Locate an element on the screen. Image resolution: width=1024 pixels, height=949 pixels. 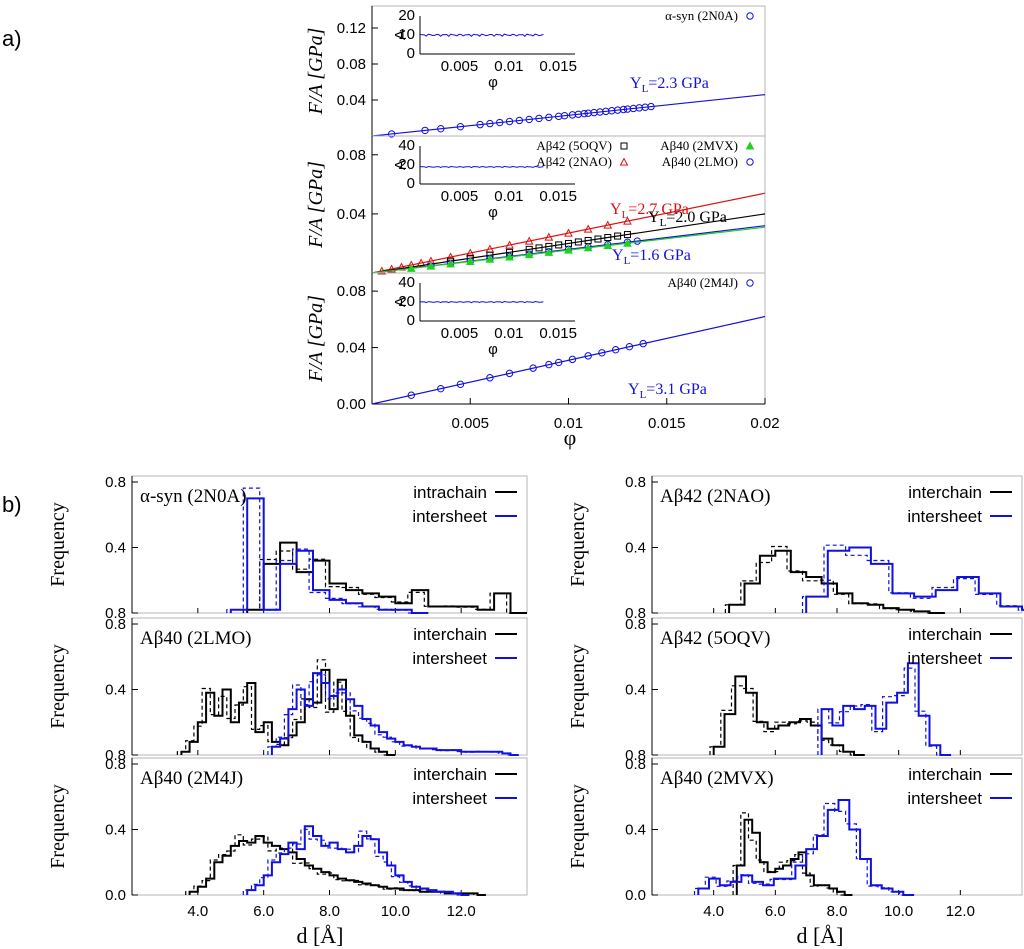
legend-label: intrachain is located at coordinates (450, 492).